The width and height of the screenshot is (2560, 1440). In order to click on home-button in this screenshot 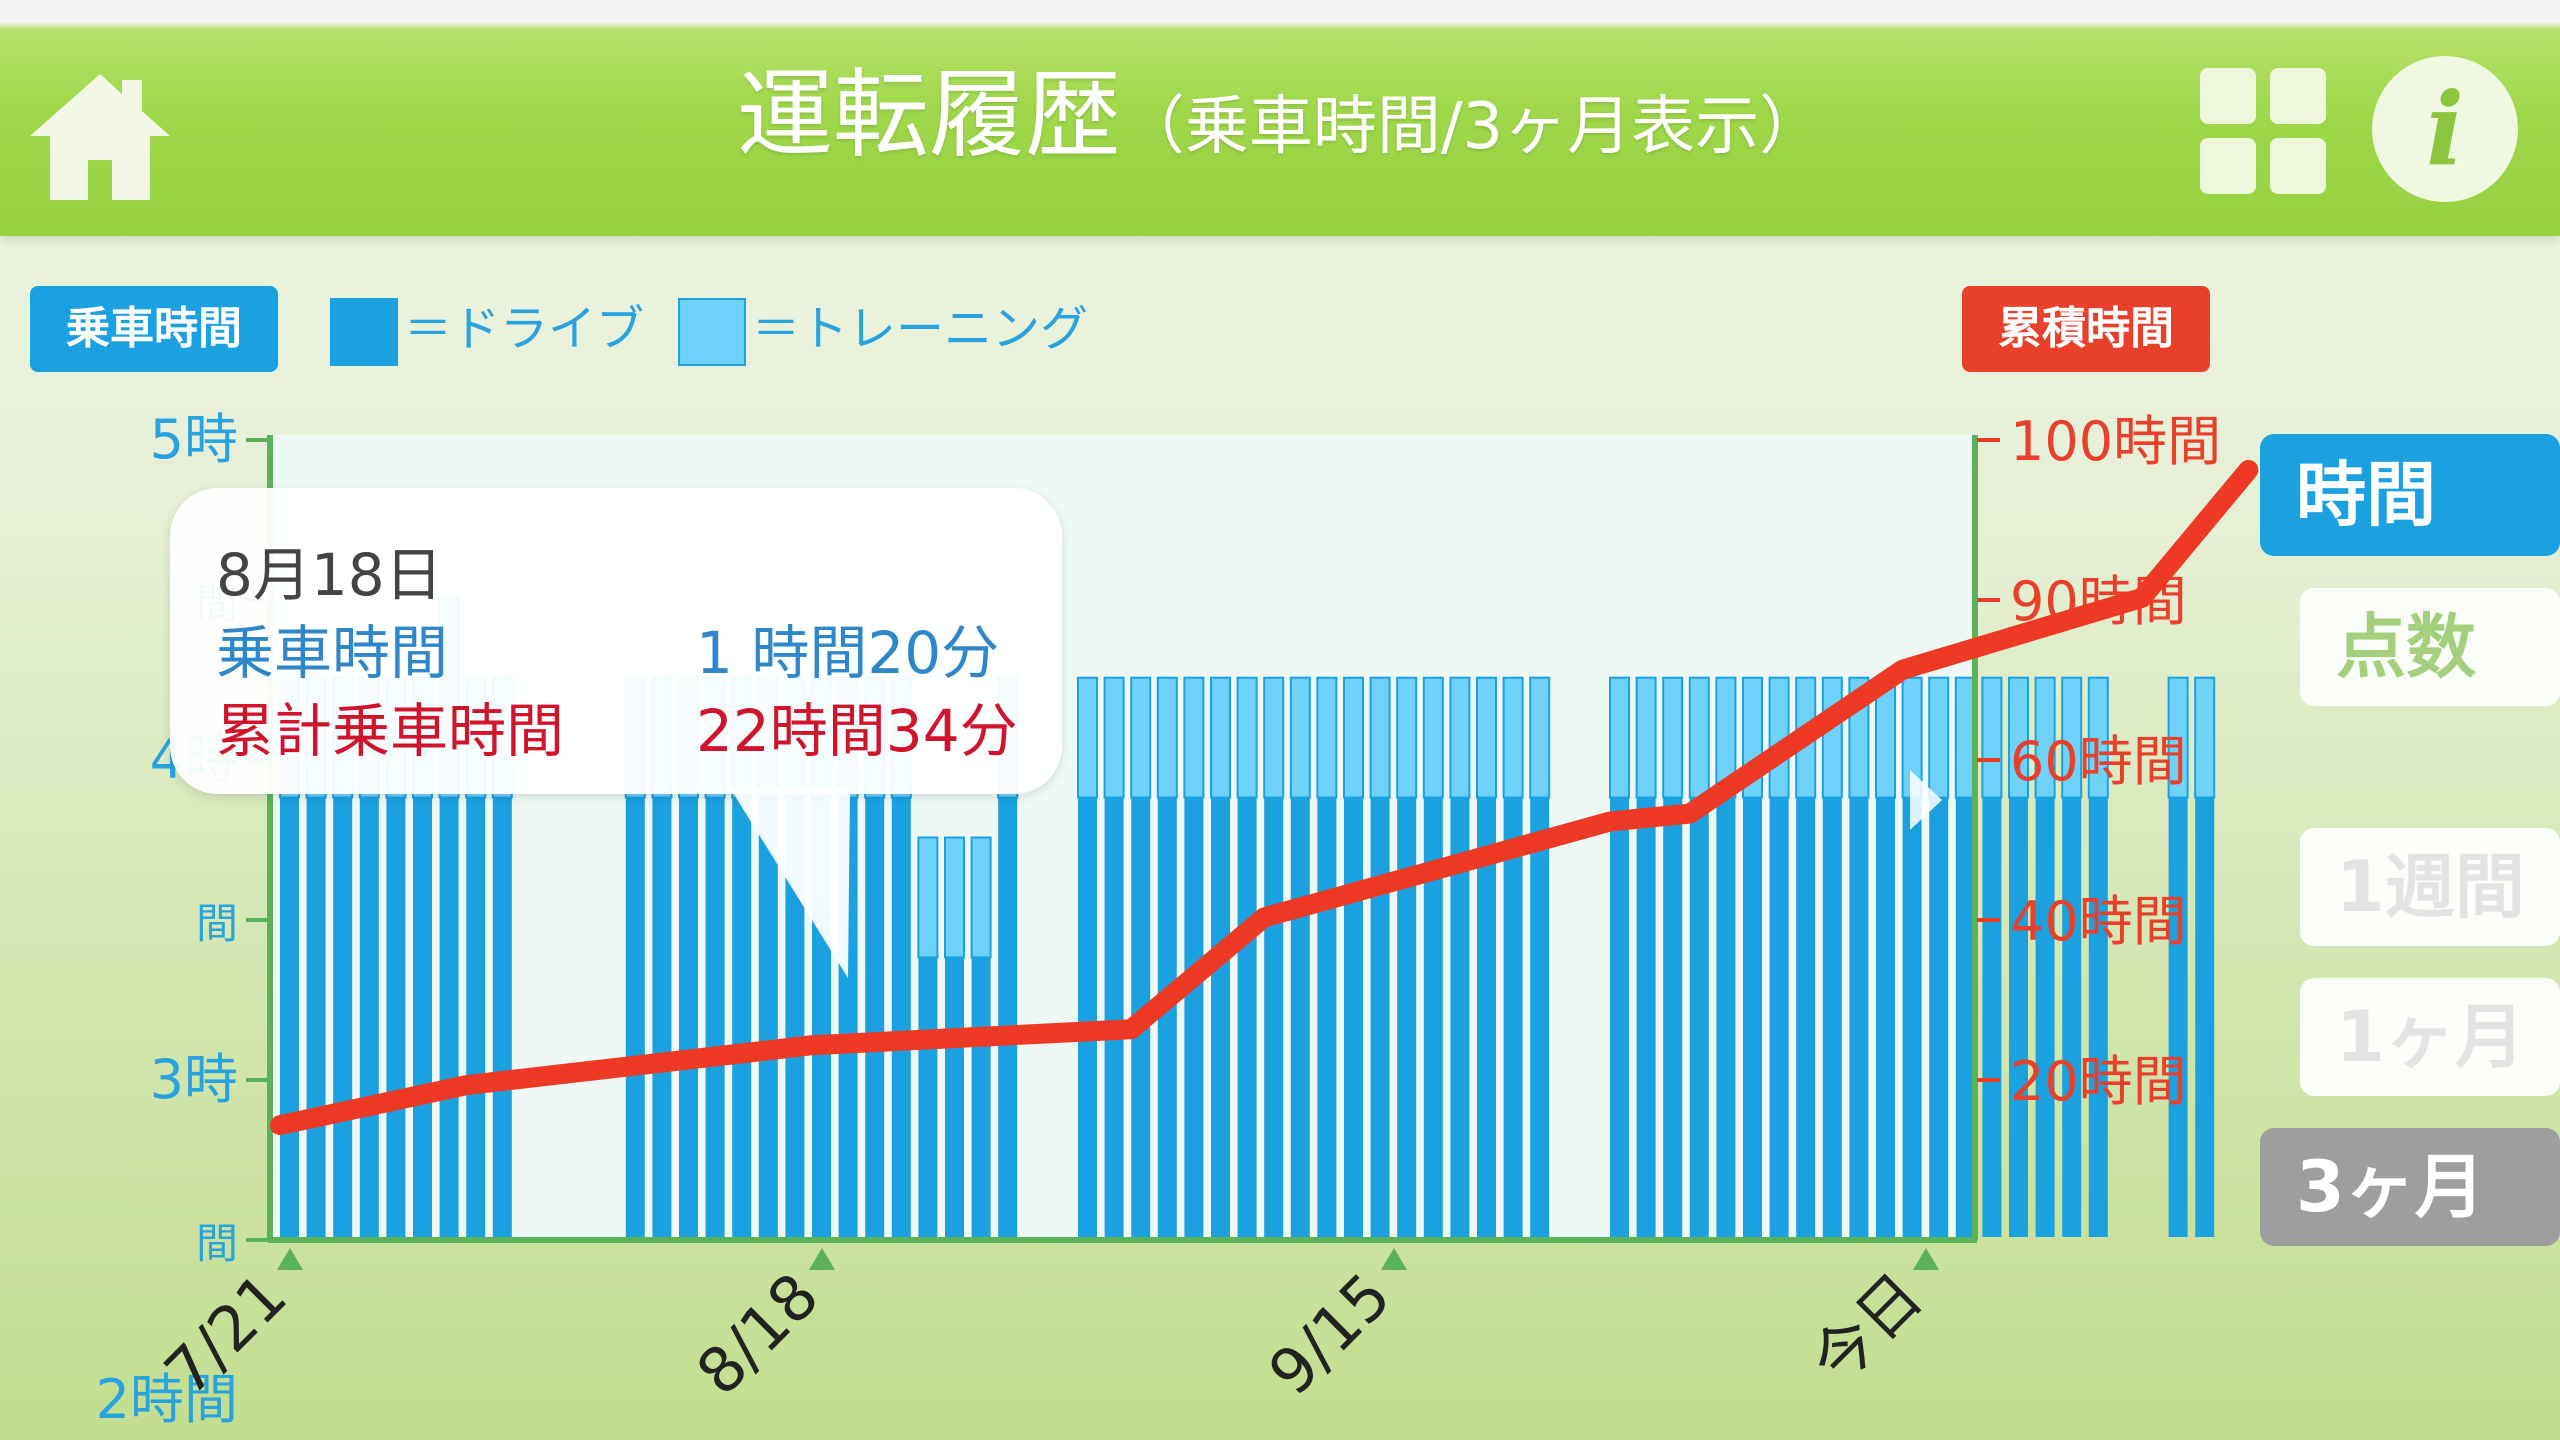, I will do `click(100, 134)`.